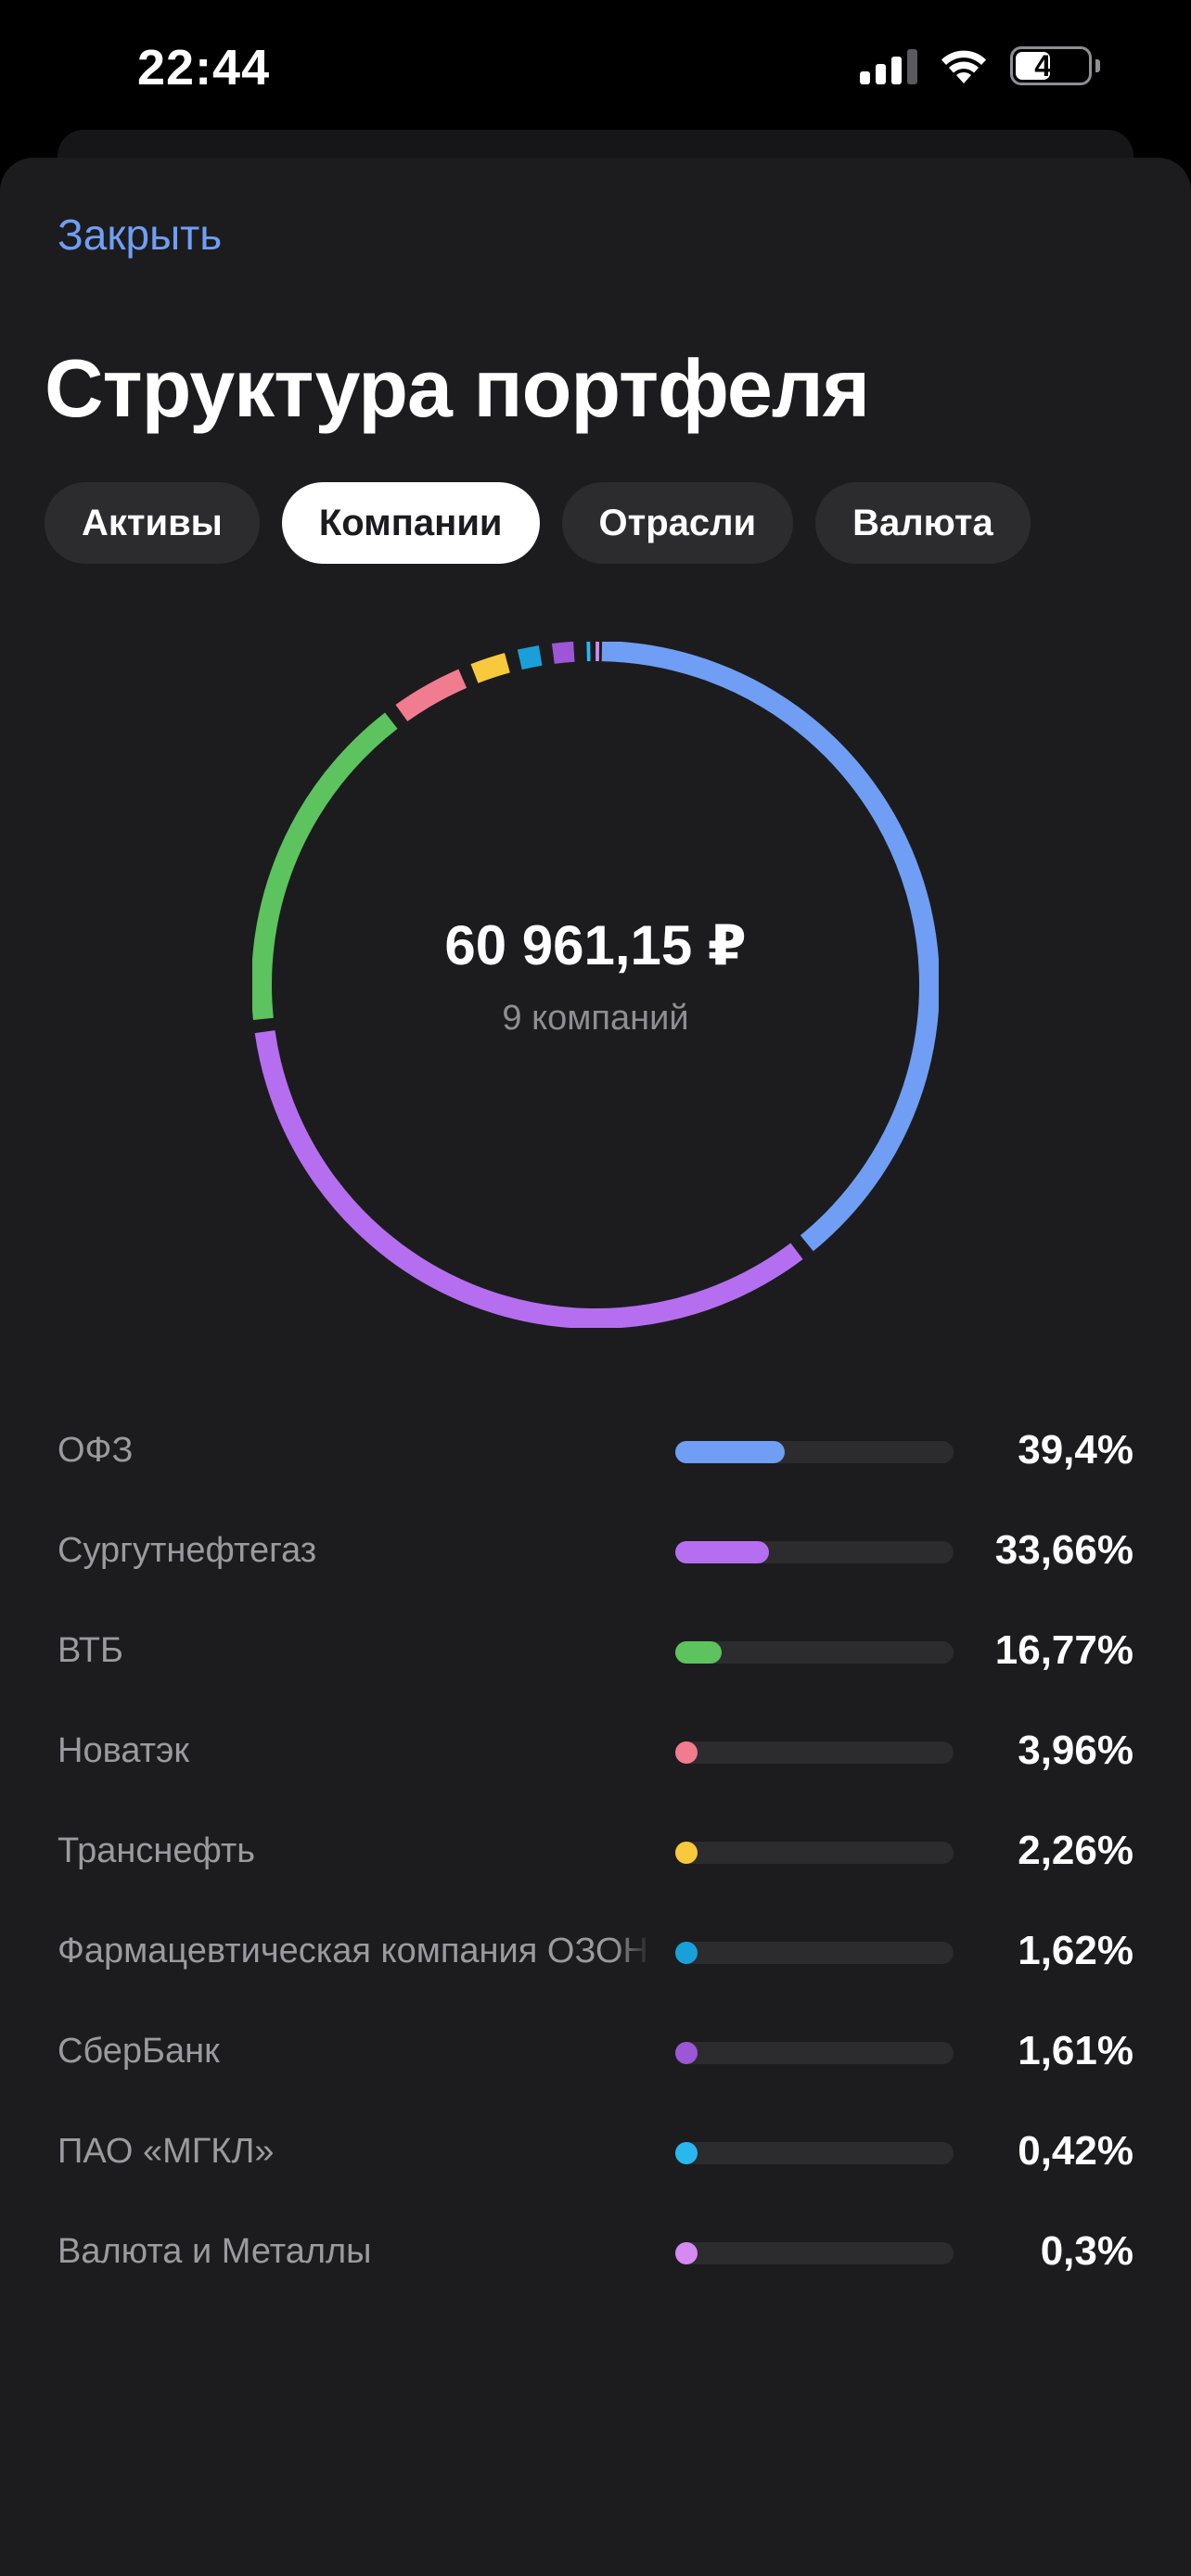  I want to click on share-percent: 2,26%, so click(1075, 1850).